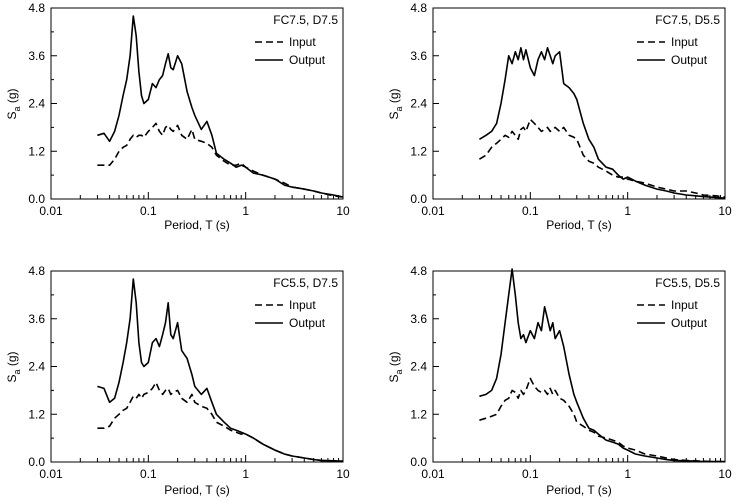  What do you see at coordinates (305, 283) in the screenshot?
I see `panel-annotation: FC5.5, D7.5` at bounding box center [305, 283].